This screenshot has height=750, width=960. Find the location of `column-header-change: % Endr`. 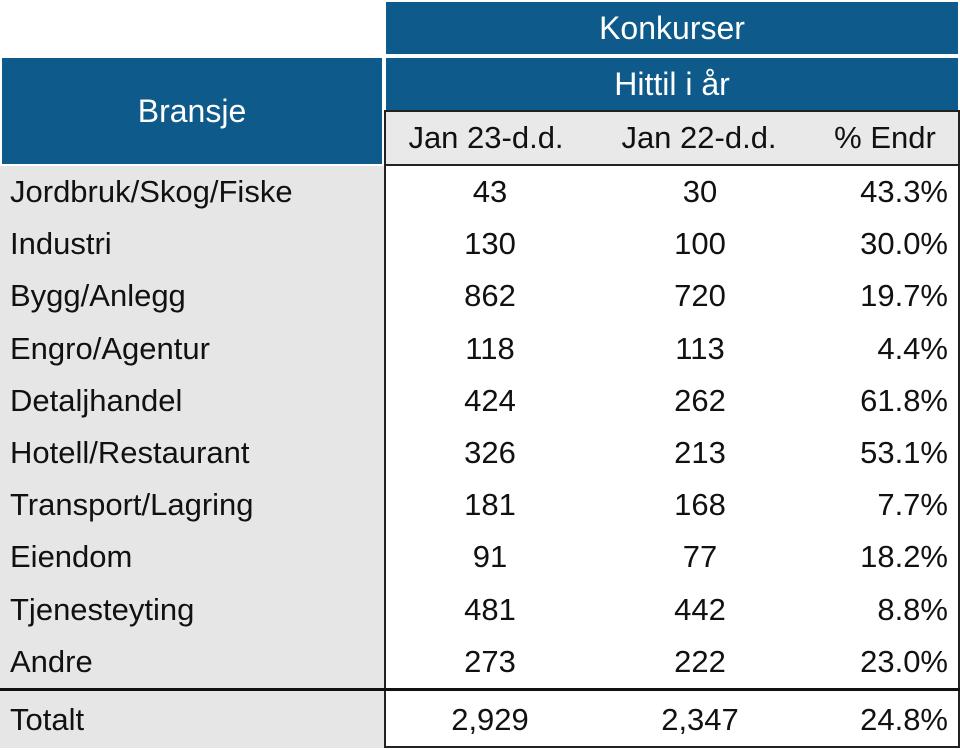

column-header-change: % Endr is located at coordinates (885, 137).